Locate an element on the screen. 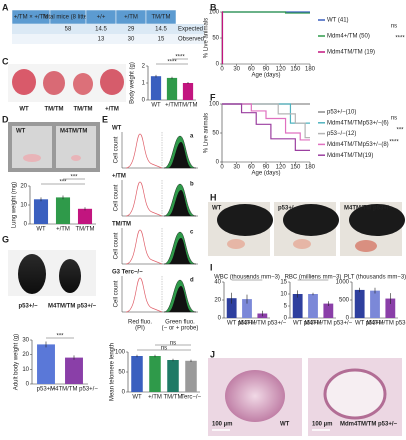 Image resolution: width=406 pixels, height=440 pixels. y-tick-label: 1000 is located at coordinates (343, 283).